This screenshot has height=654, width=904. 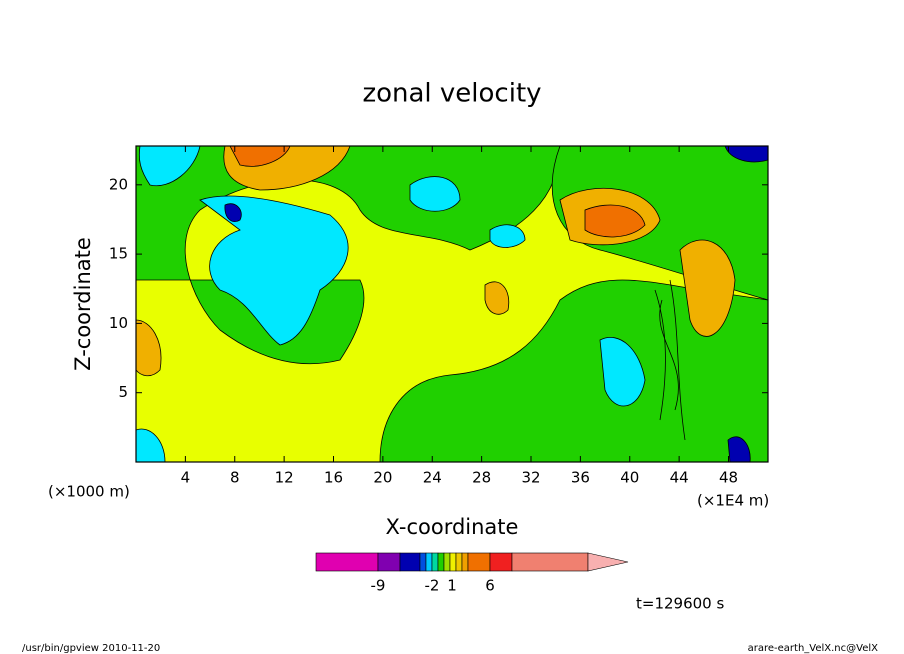 I want to click on x-tick-label: 48, so click(x=728, y=478).